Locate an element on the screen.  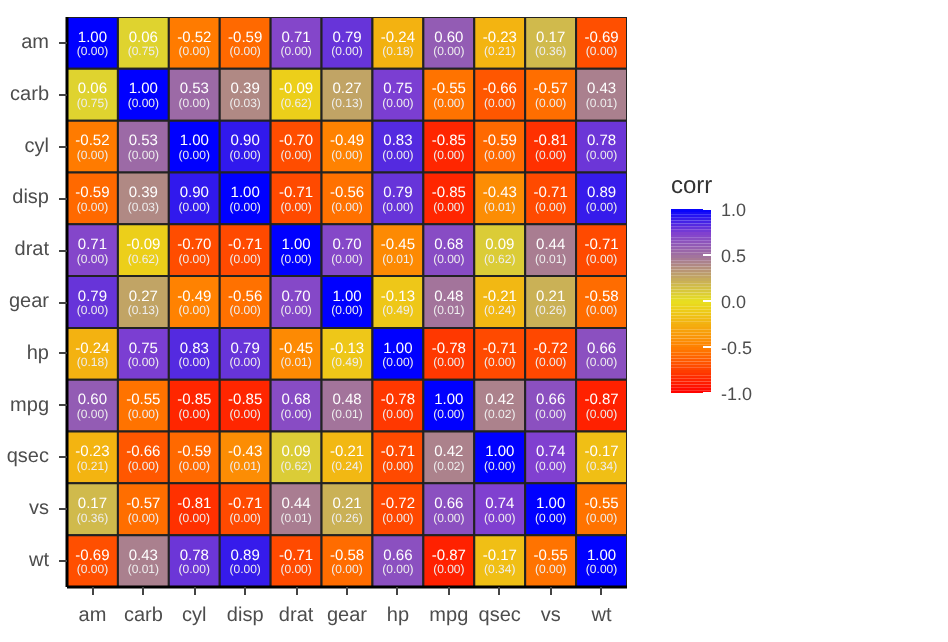
color-bar-label: 0.5 is located at coordinates (734, 256).